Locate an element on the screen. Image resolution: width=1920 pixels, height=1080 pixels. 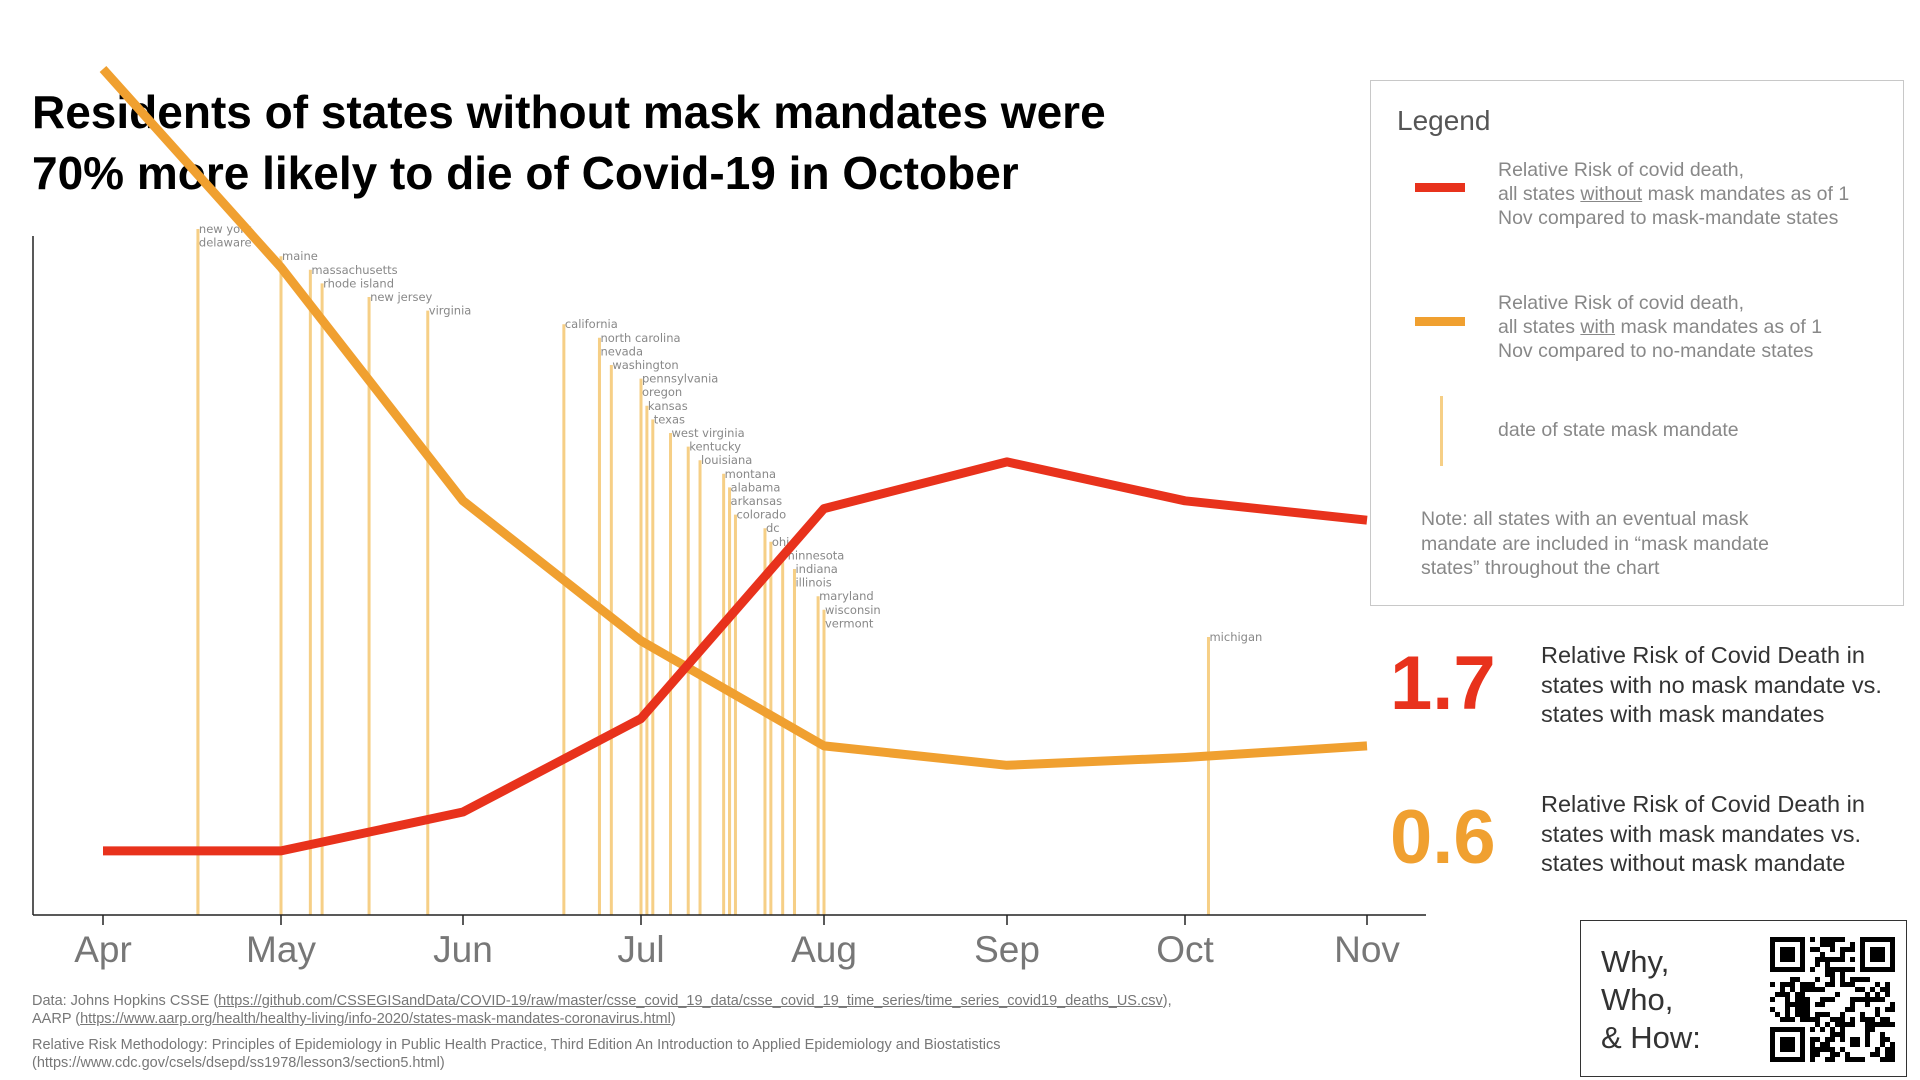
mandate-label-oregon: oregon is located at coordinates (662, 392).